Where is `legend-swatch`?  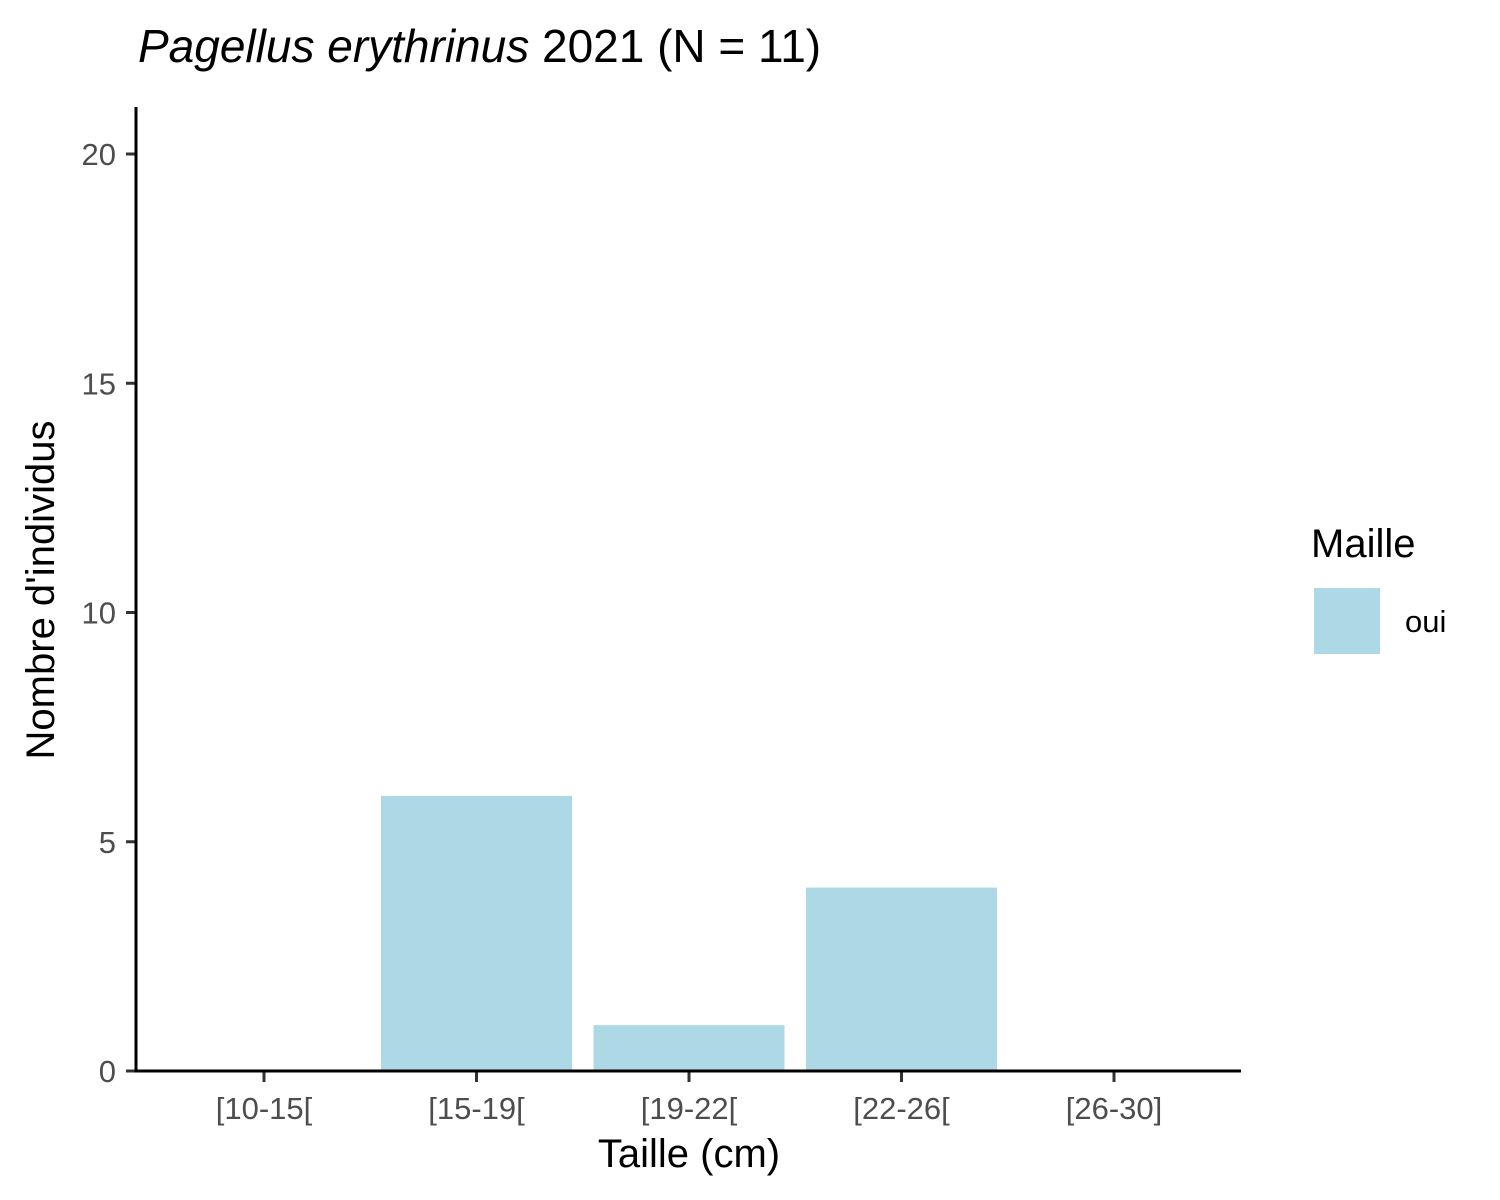 legend-swatch is located at coordinates (1347, 621).